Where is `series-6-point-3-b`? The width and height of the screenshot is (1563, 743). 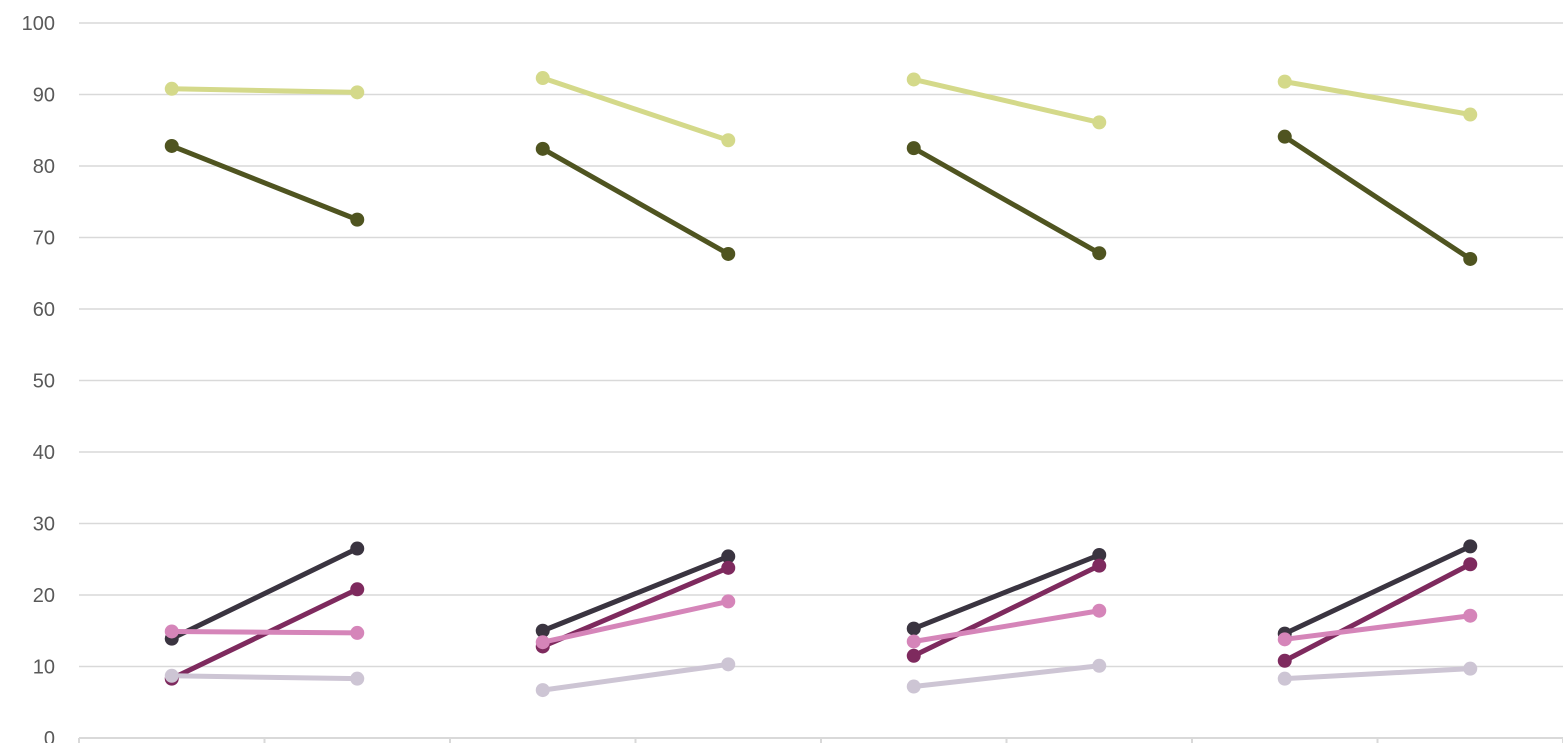 series-6-point-3-b is located at coordinates (1099, 665).